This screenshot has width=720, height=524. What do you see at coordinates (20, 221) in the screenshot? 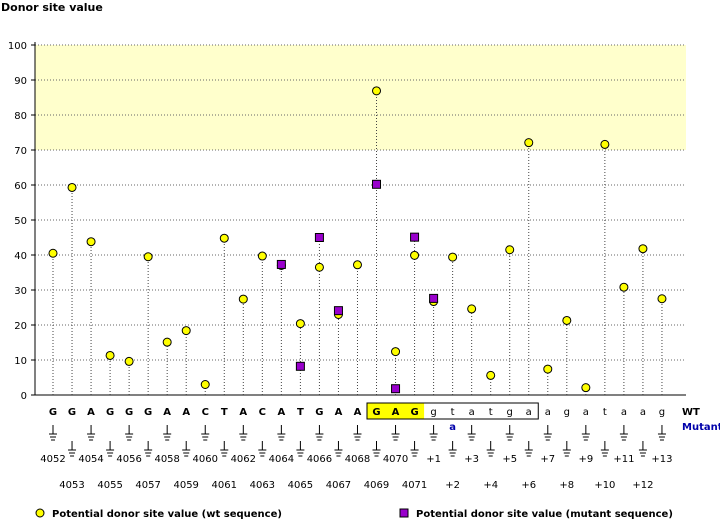
I see `y-tick-label: 50` at bounding box center [20, 221].